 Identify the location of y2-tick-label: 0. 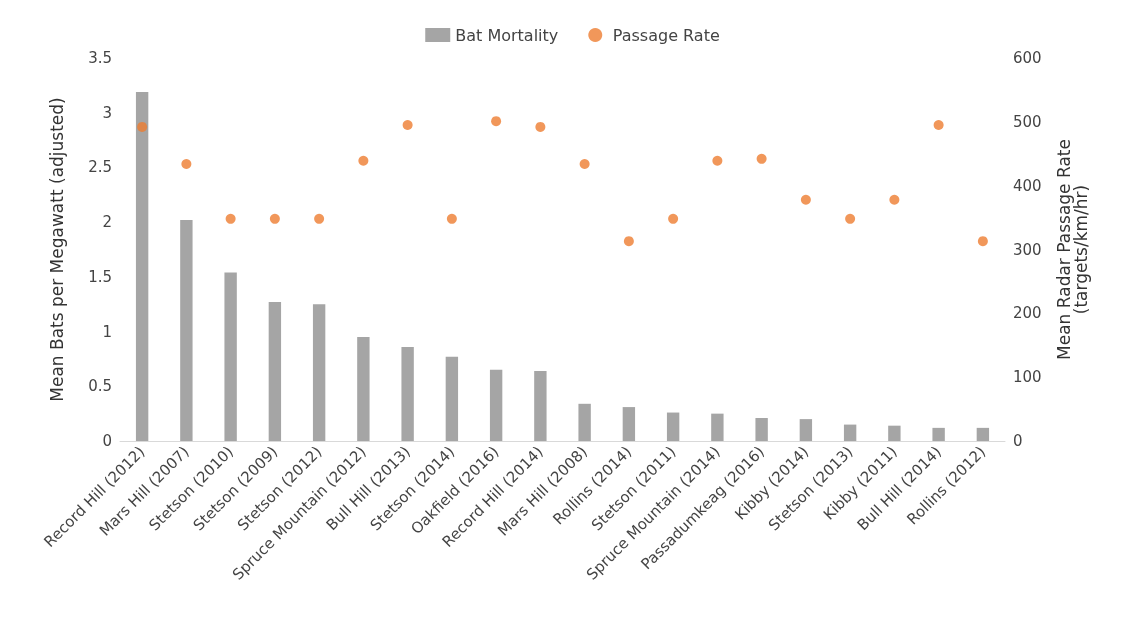
(1018, 441).